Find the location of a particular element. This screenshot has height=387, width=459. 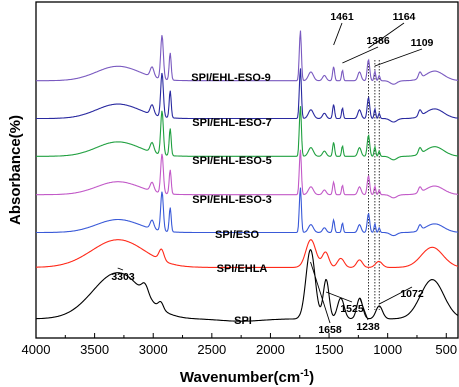

x-tick-label: 2500 is located at coordinates (211, 349).